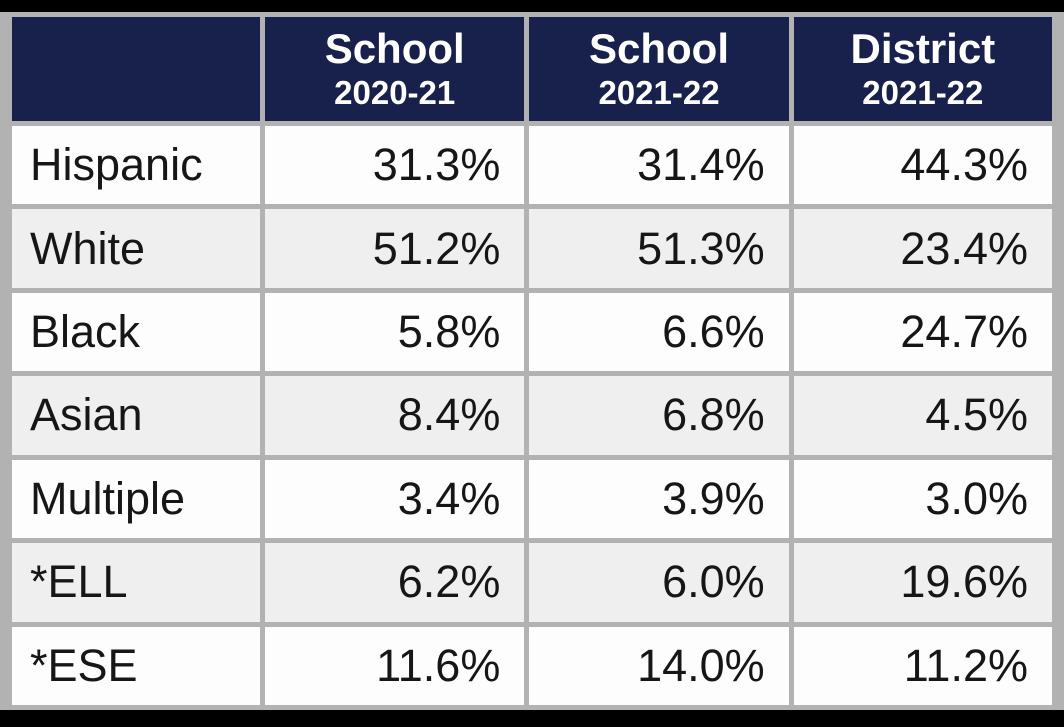 The width and height of the screenshot is (1064, 727). I want to click on cell-value: 44.3%, so click(922, 165).